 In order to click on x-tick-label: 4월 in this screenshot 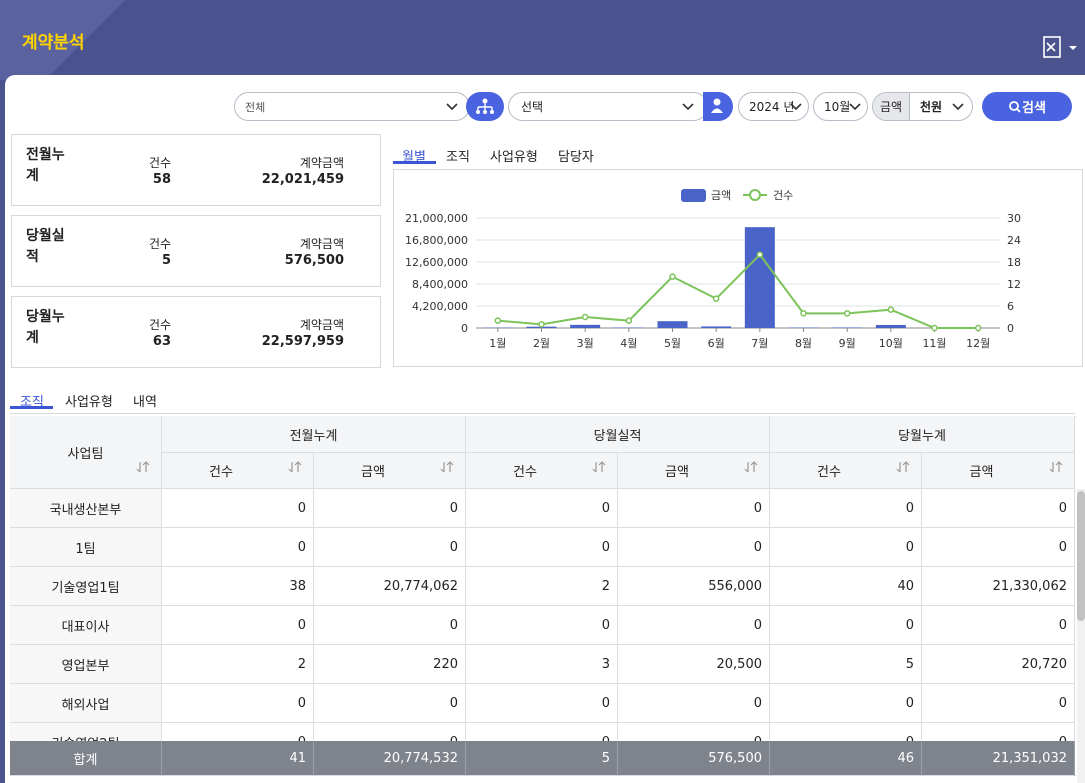, I will do `click(628, 343)`.